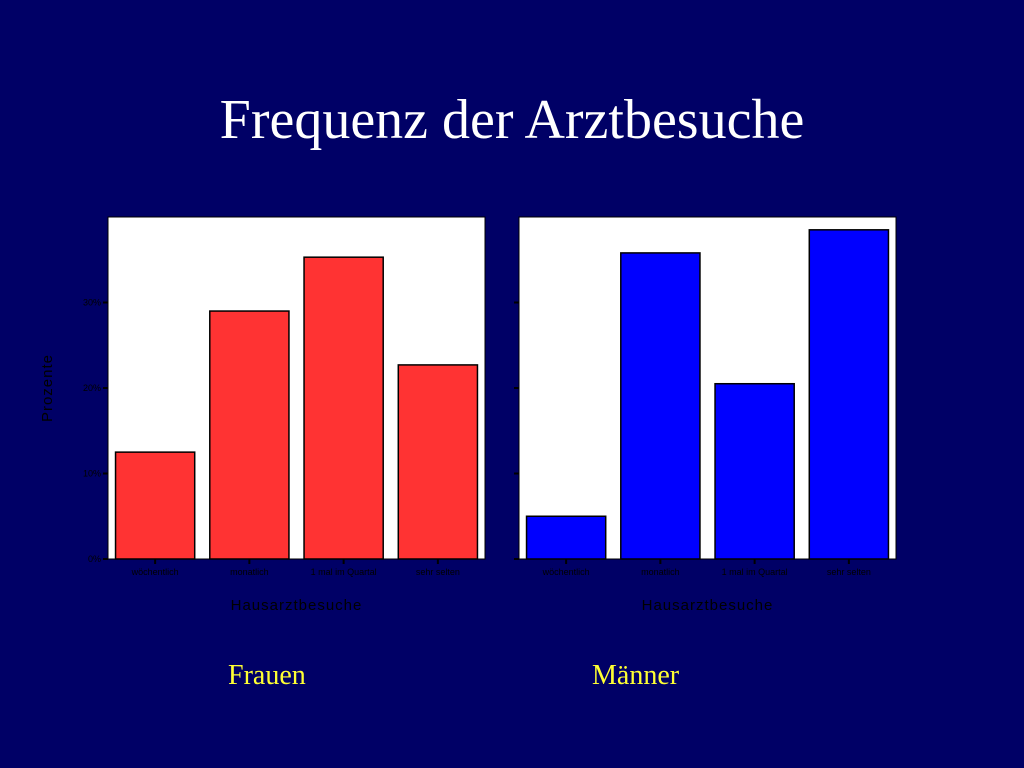 The width and height of the screenshot is (1024, 768). Describe the element at coordinates (512, 120) in the screenshot. I see `slide-title: Frequenz der Arztbesuche` at that location.